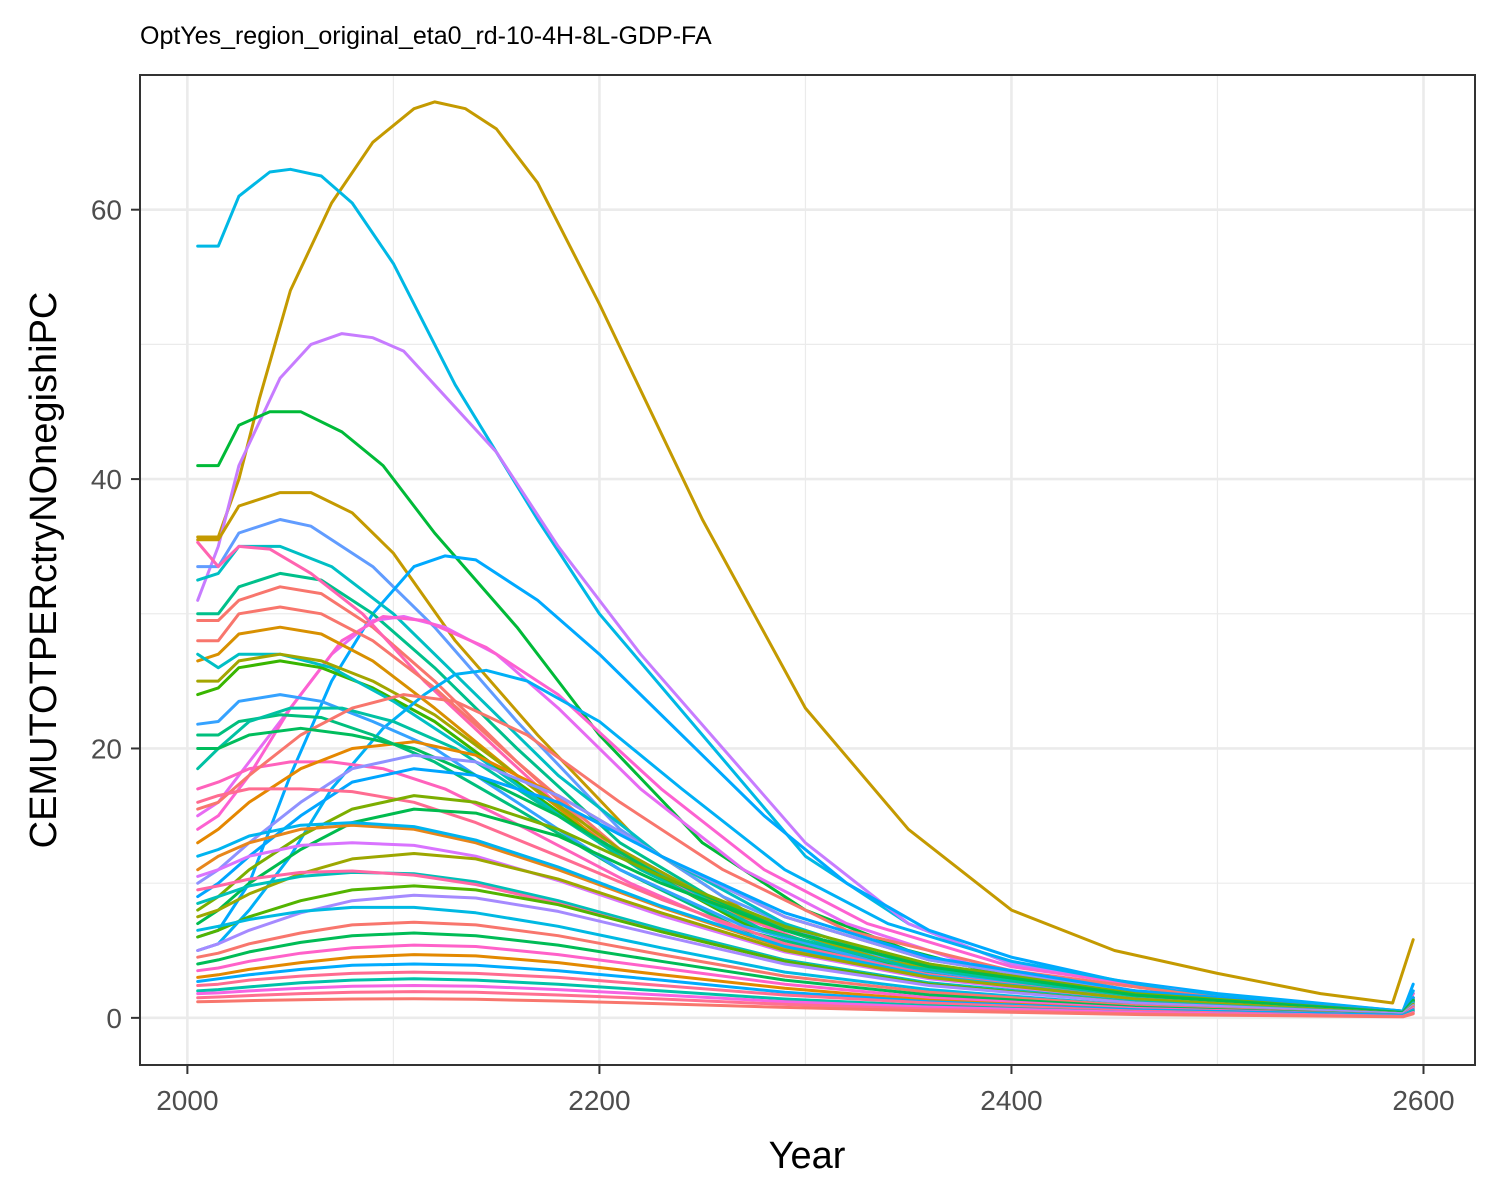  Describe the element at coordinates (106, 210) in the screenshot. I see `y-tick-label: 60` at that location.